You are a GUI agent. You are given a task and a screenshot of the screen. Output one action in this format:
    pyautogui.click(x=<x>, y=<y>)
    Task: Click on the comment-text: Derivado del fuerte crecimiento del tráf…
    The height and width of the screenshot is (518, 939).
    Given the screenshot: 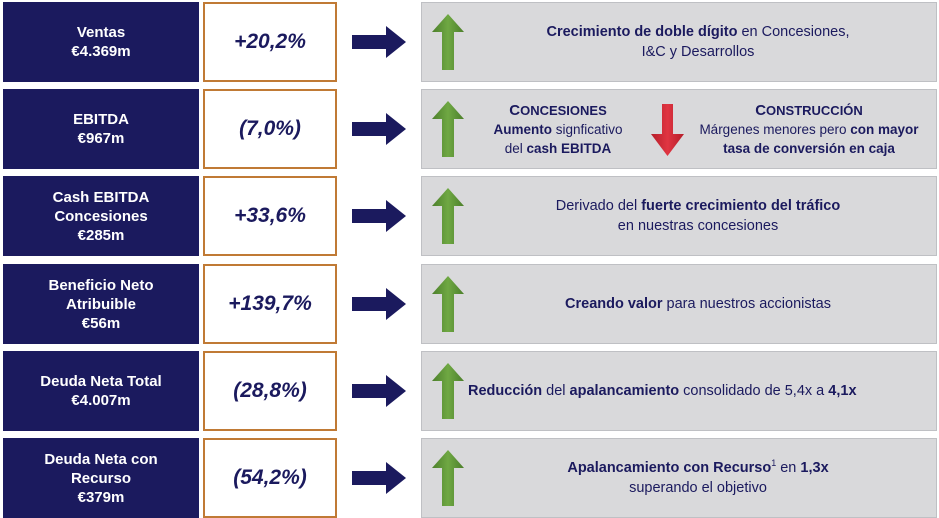 What is the action you would take?
    pyautogui.click(x=698, y=216)
    